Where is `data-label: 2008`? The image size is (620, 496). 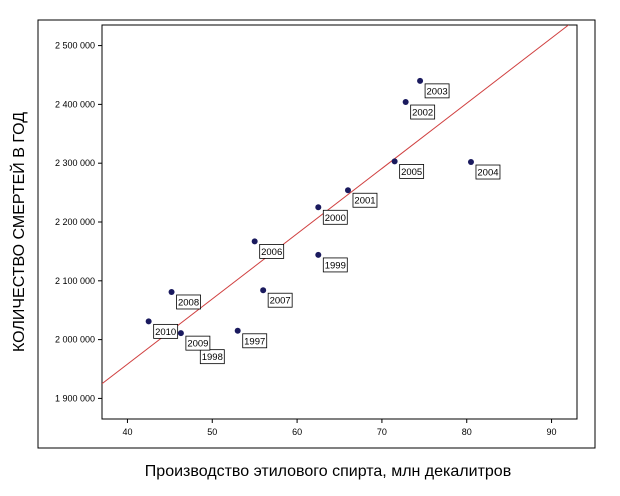
data-label: 2008 is located at coordinates (188, 302).